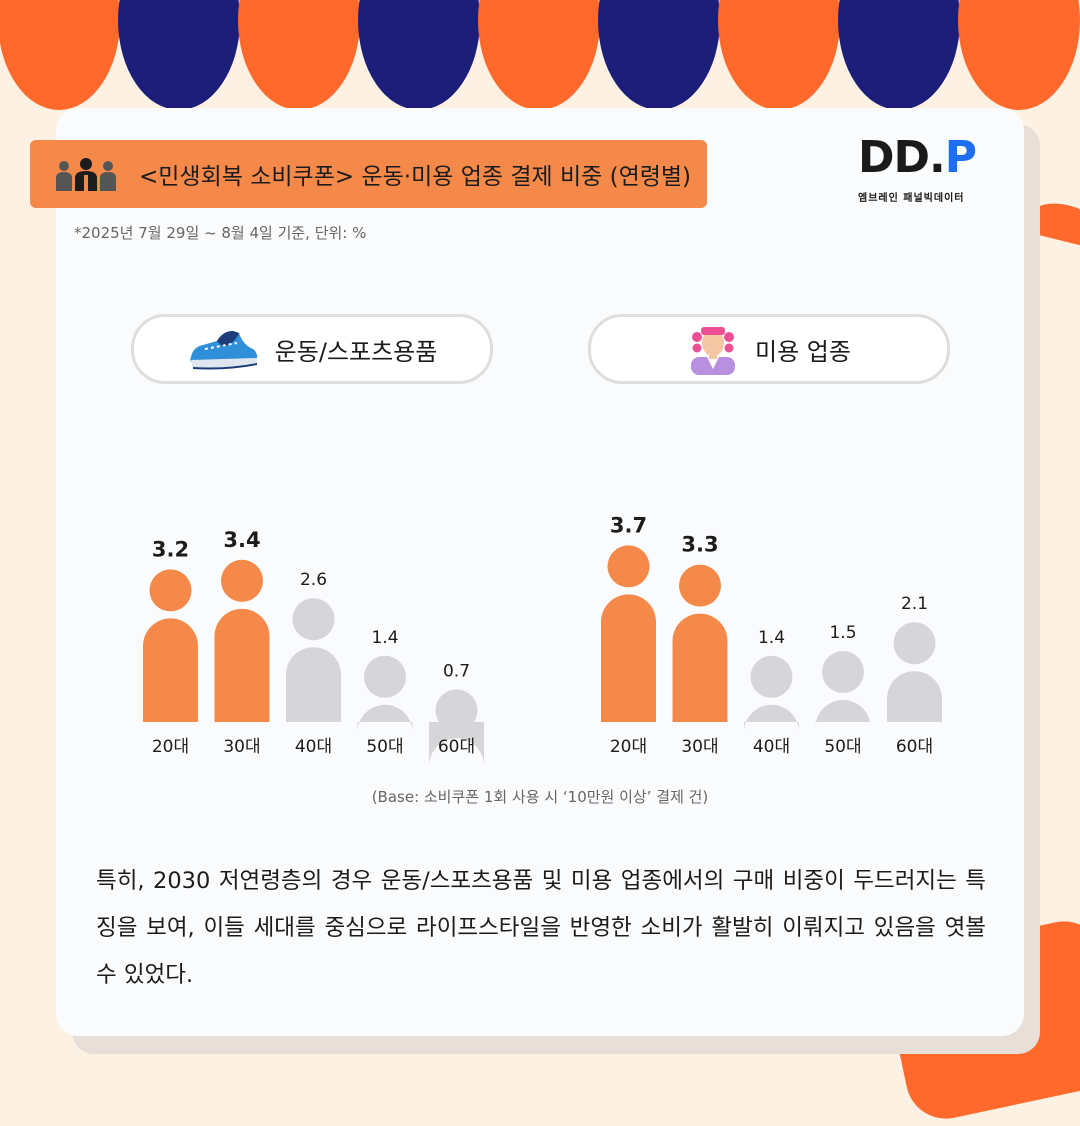 Image resolution: width=1080 pixels, height=1126 pixels. What do you see at coordinates (803, 351) in the screenshot?
I see `panel-label-text: 미용 업종` at bounding box center [803, 351].